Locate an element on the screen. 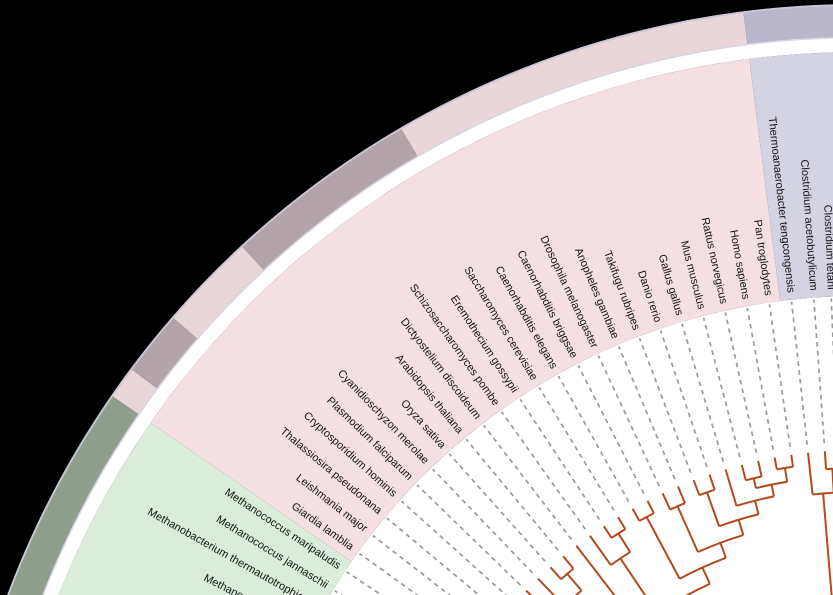 The image size is (833, 595). tree-branch-arc is located at coordinates (698, 588).